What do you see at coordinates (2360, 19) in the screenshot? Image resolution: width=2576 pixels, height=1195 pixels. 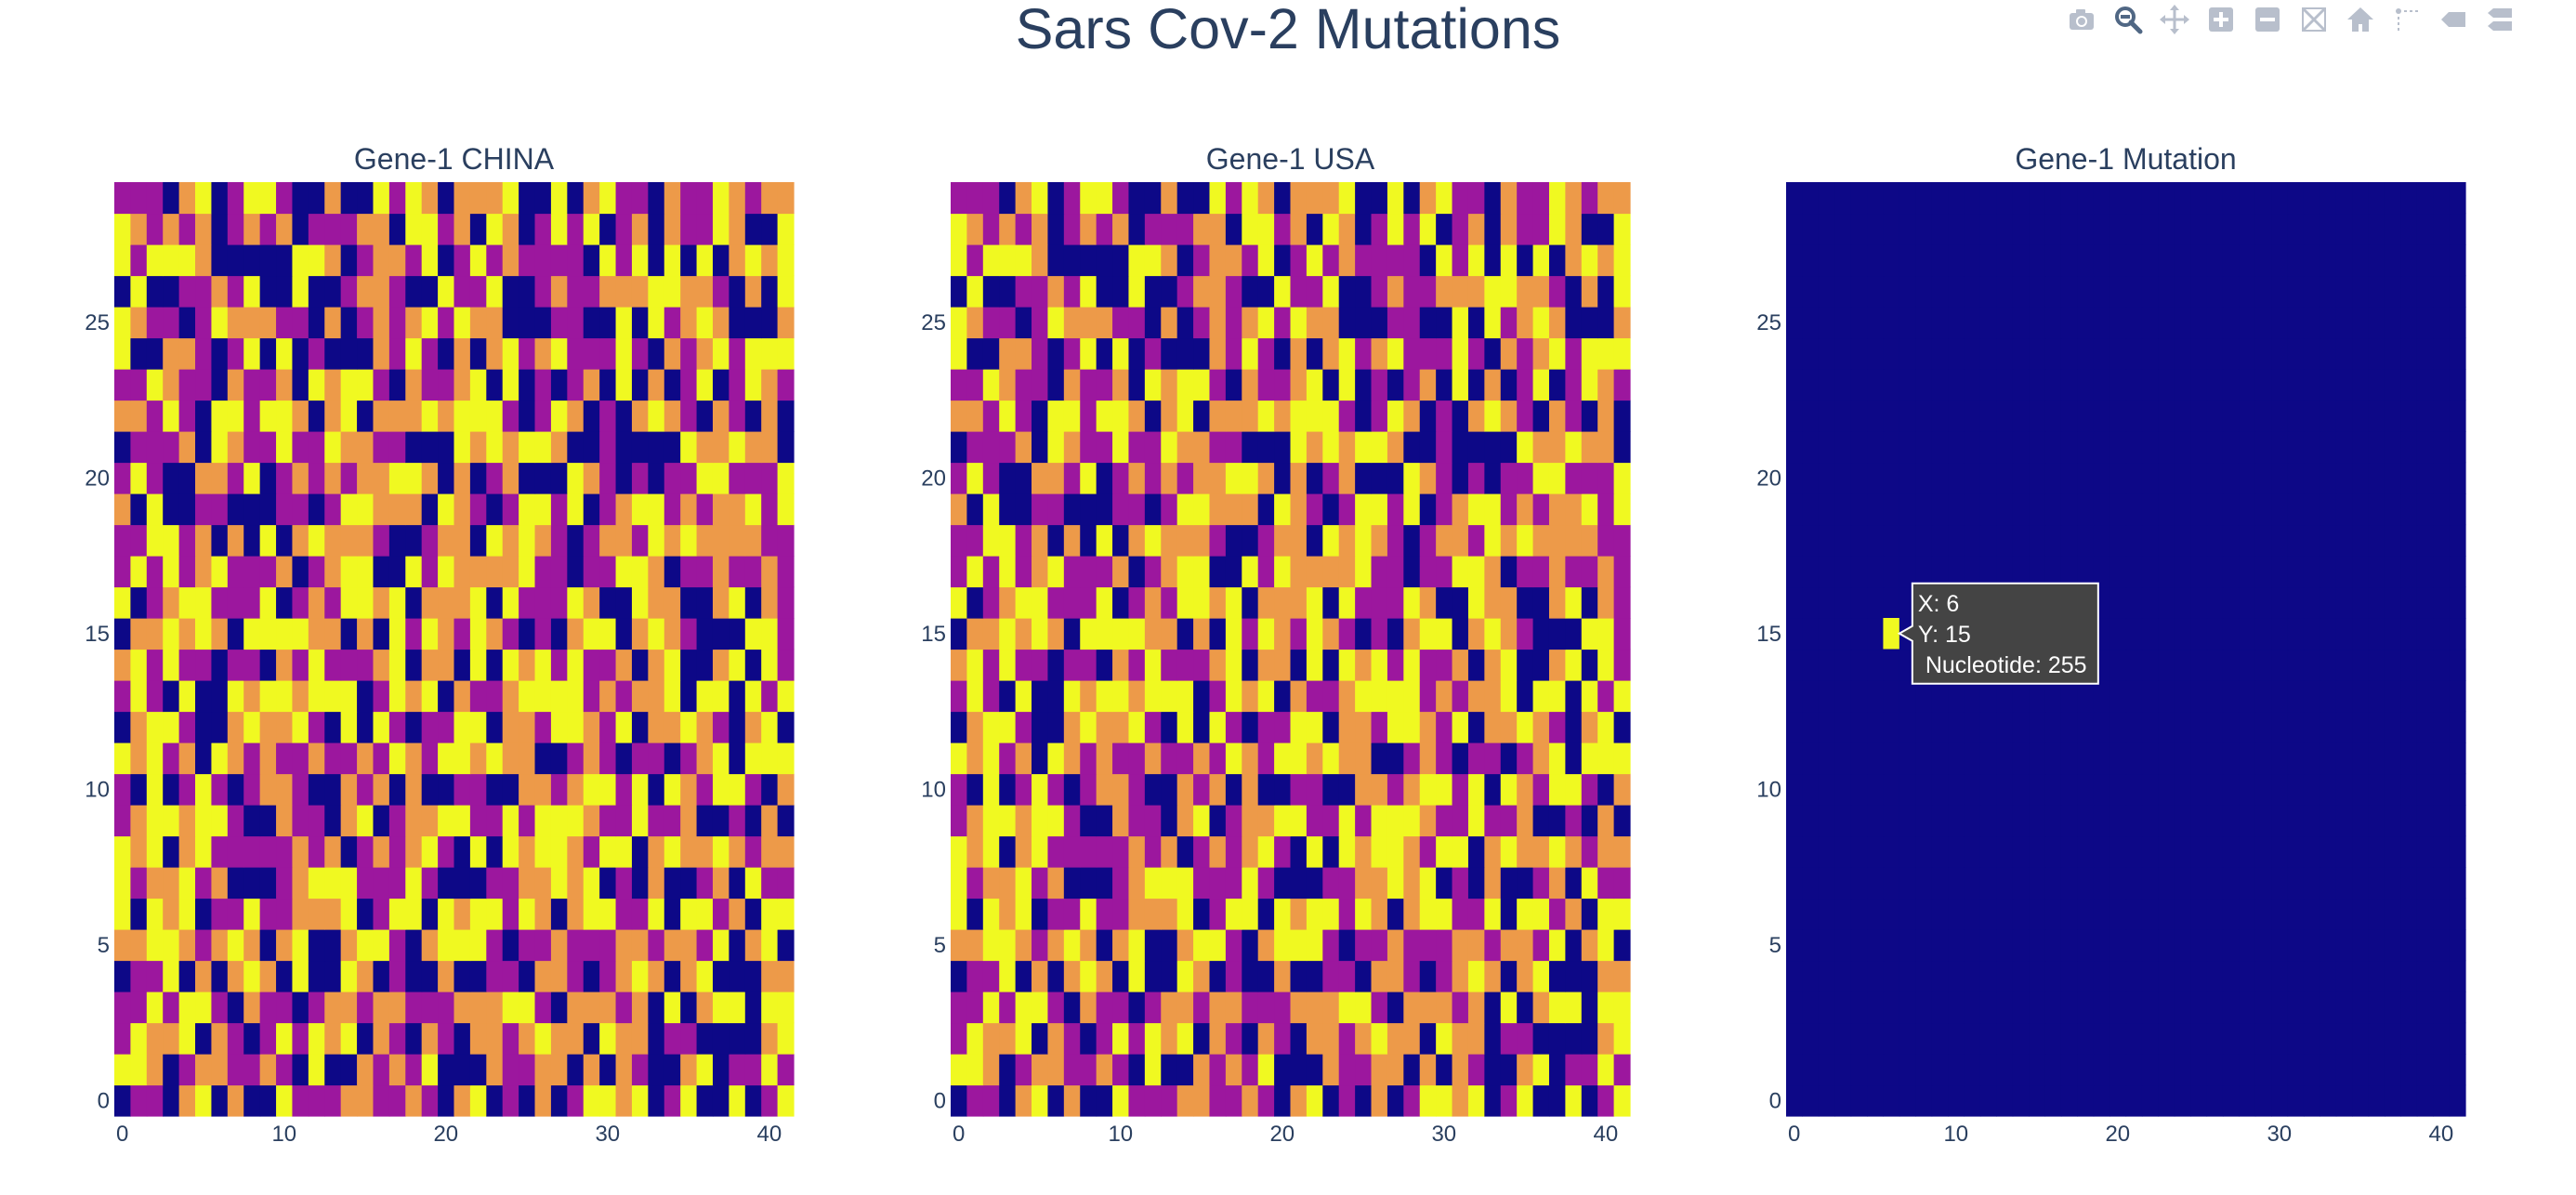 I see `reset-axes-button` at bounding box center [2360, 19].